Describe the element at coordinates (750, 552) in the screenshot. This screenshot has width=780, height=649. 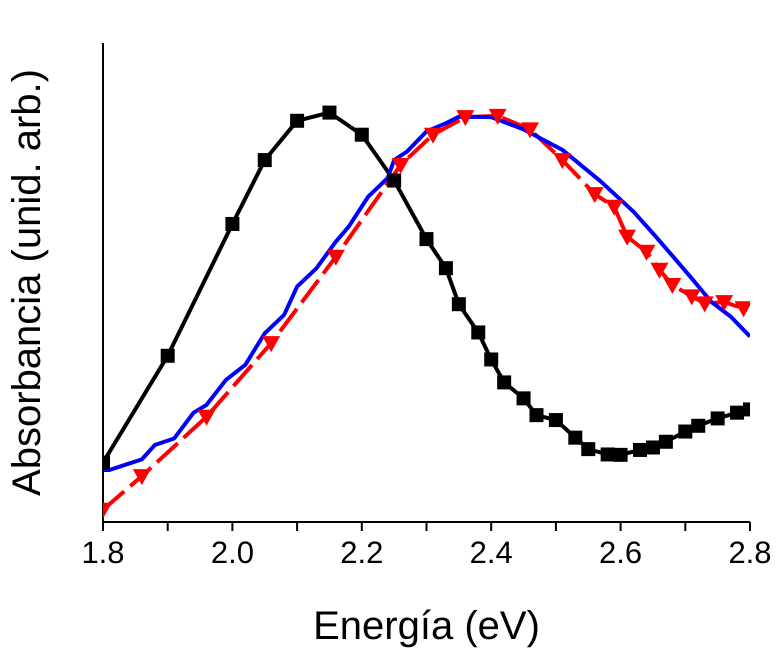
I see `x-tick-label: 2.8` at that location.